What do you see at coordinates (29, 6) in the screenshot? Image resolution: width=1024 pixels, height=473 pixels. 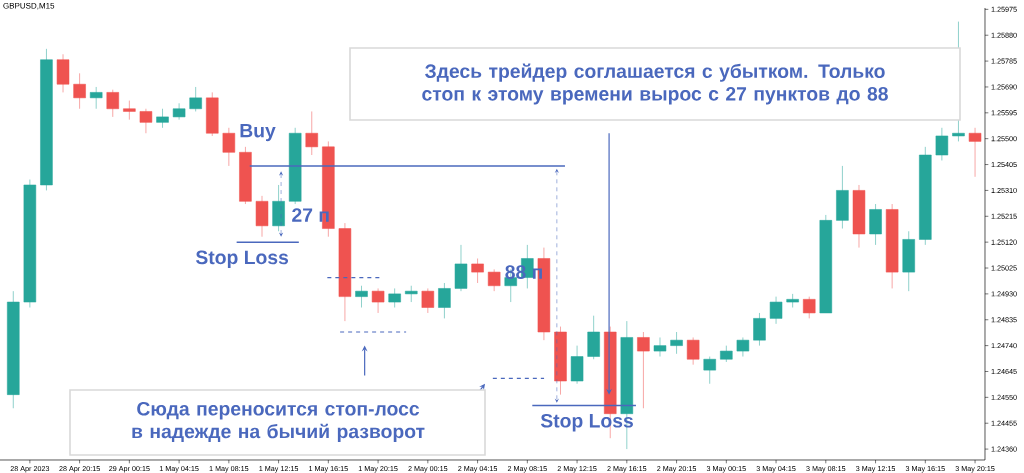 I see `chart-title: GBPUSD,M15` at bounding box center [29, 6].